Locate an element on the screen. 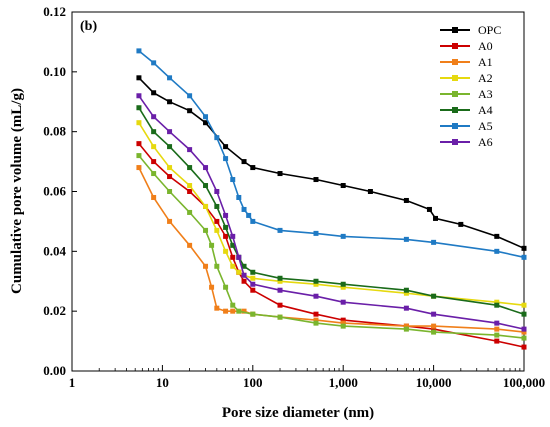 The width and height of the screenshot is (550, 427). legend-entry-a3: A3 is located at coordinates (466, 94).